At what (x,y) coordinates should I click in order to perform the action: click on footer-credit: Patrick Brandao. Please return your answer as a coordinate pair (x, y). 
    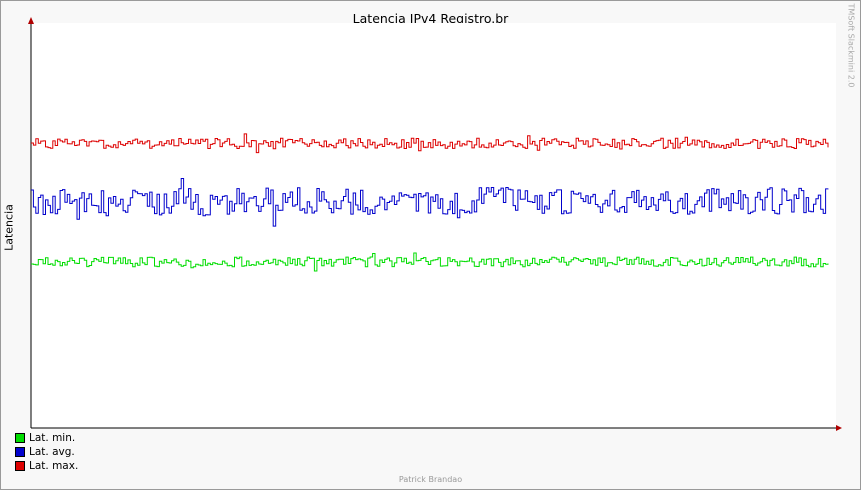
    Looking at the image, I should click on (430, 479).